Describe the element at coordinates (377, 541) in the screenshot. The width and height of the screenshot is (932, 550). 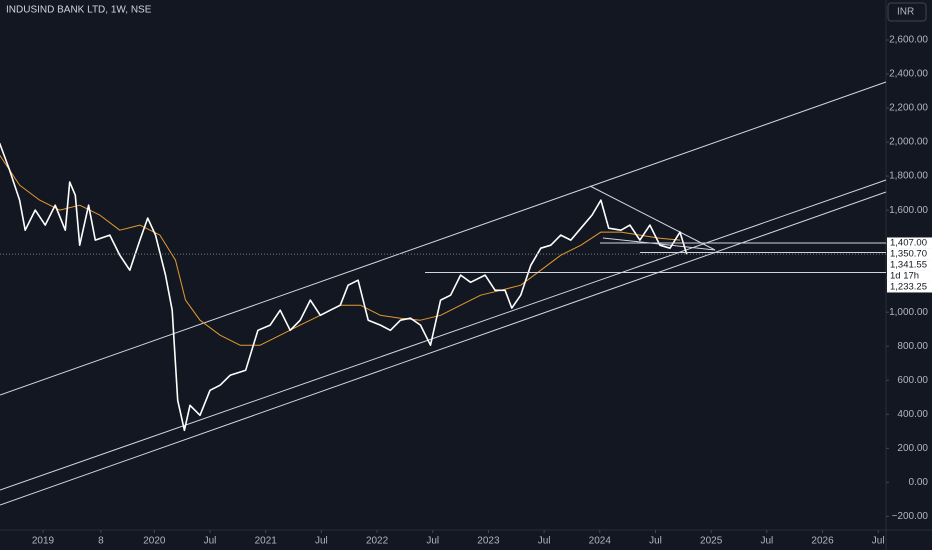
I see `x-tick-label: 2022` at that location.